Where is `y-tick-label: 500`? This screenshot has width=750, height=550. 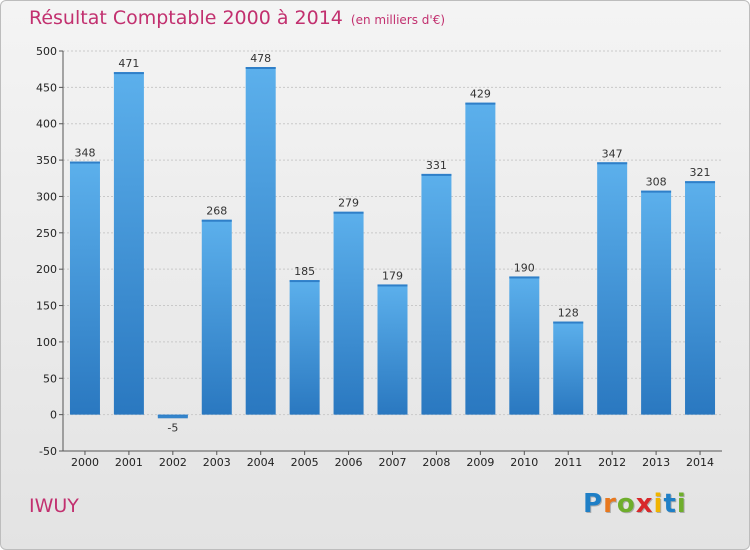
y-tick-label: 500 is located at coordinates (46, 51).